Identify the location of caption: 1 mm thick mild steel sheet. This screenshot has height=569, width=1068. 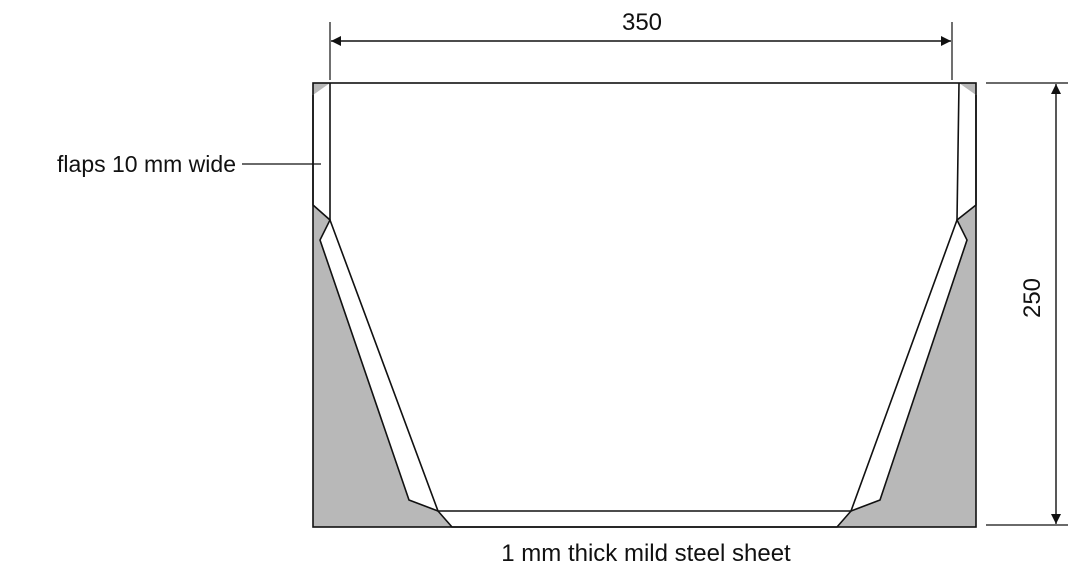
(646, 553).